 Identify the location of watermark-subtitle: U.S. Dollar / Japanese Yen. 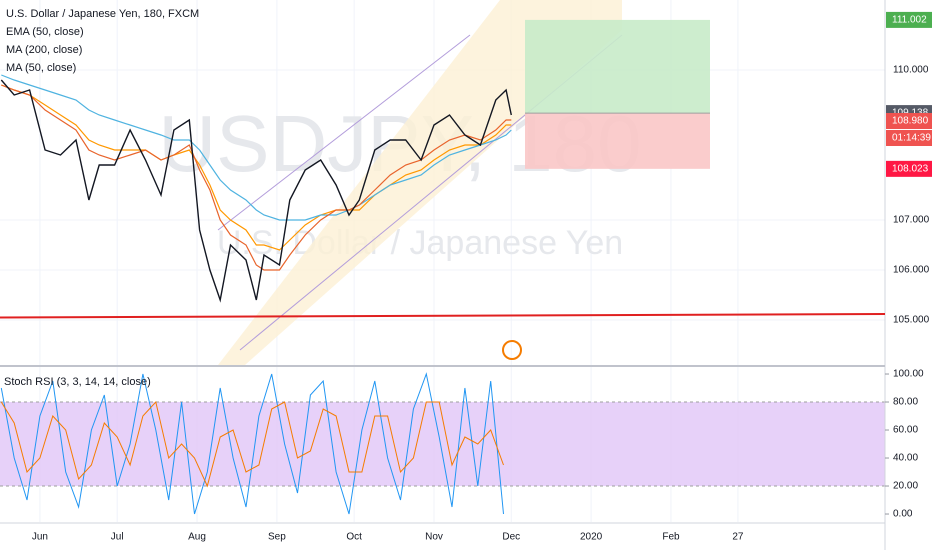
(420, 243).